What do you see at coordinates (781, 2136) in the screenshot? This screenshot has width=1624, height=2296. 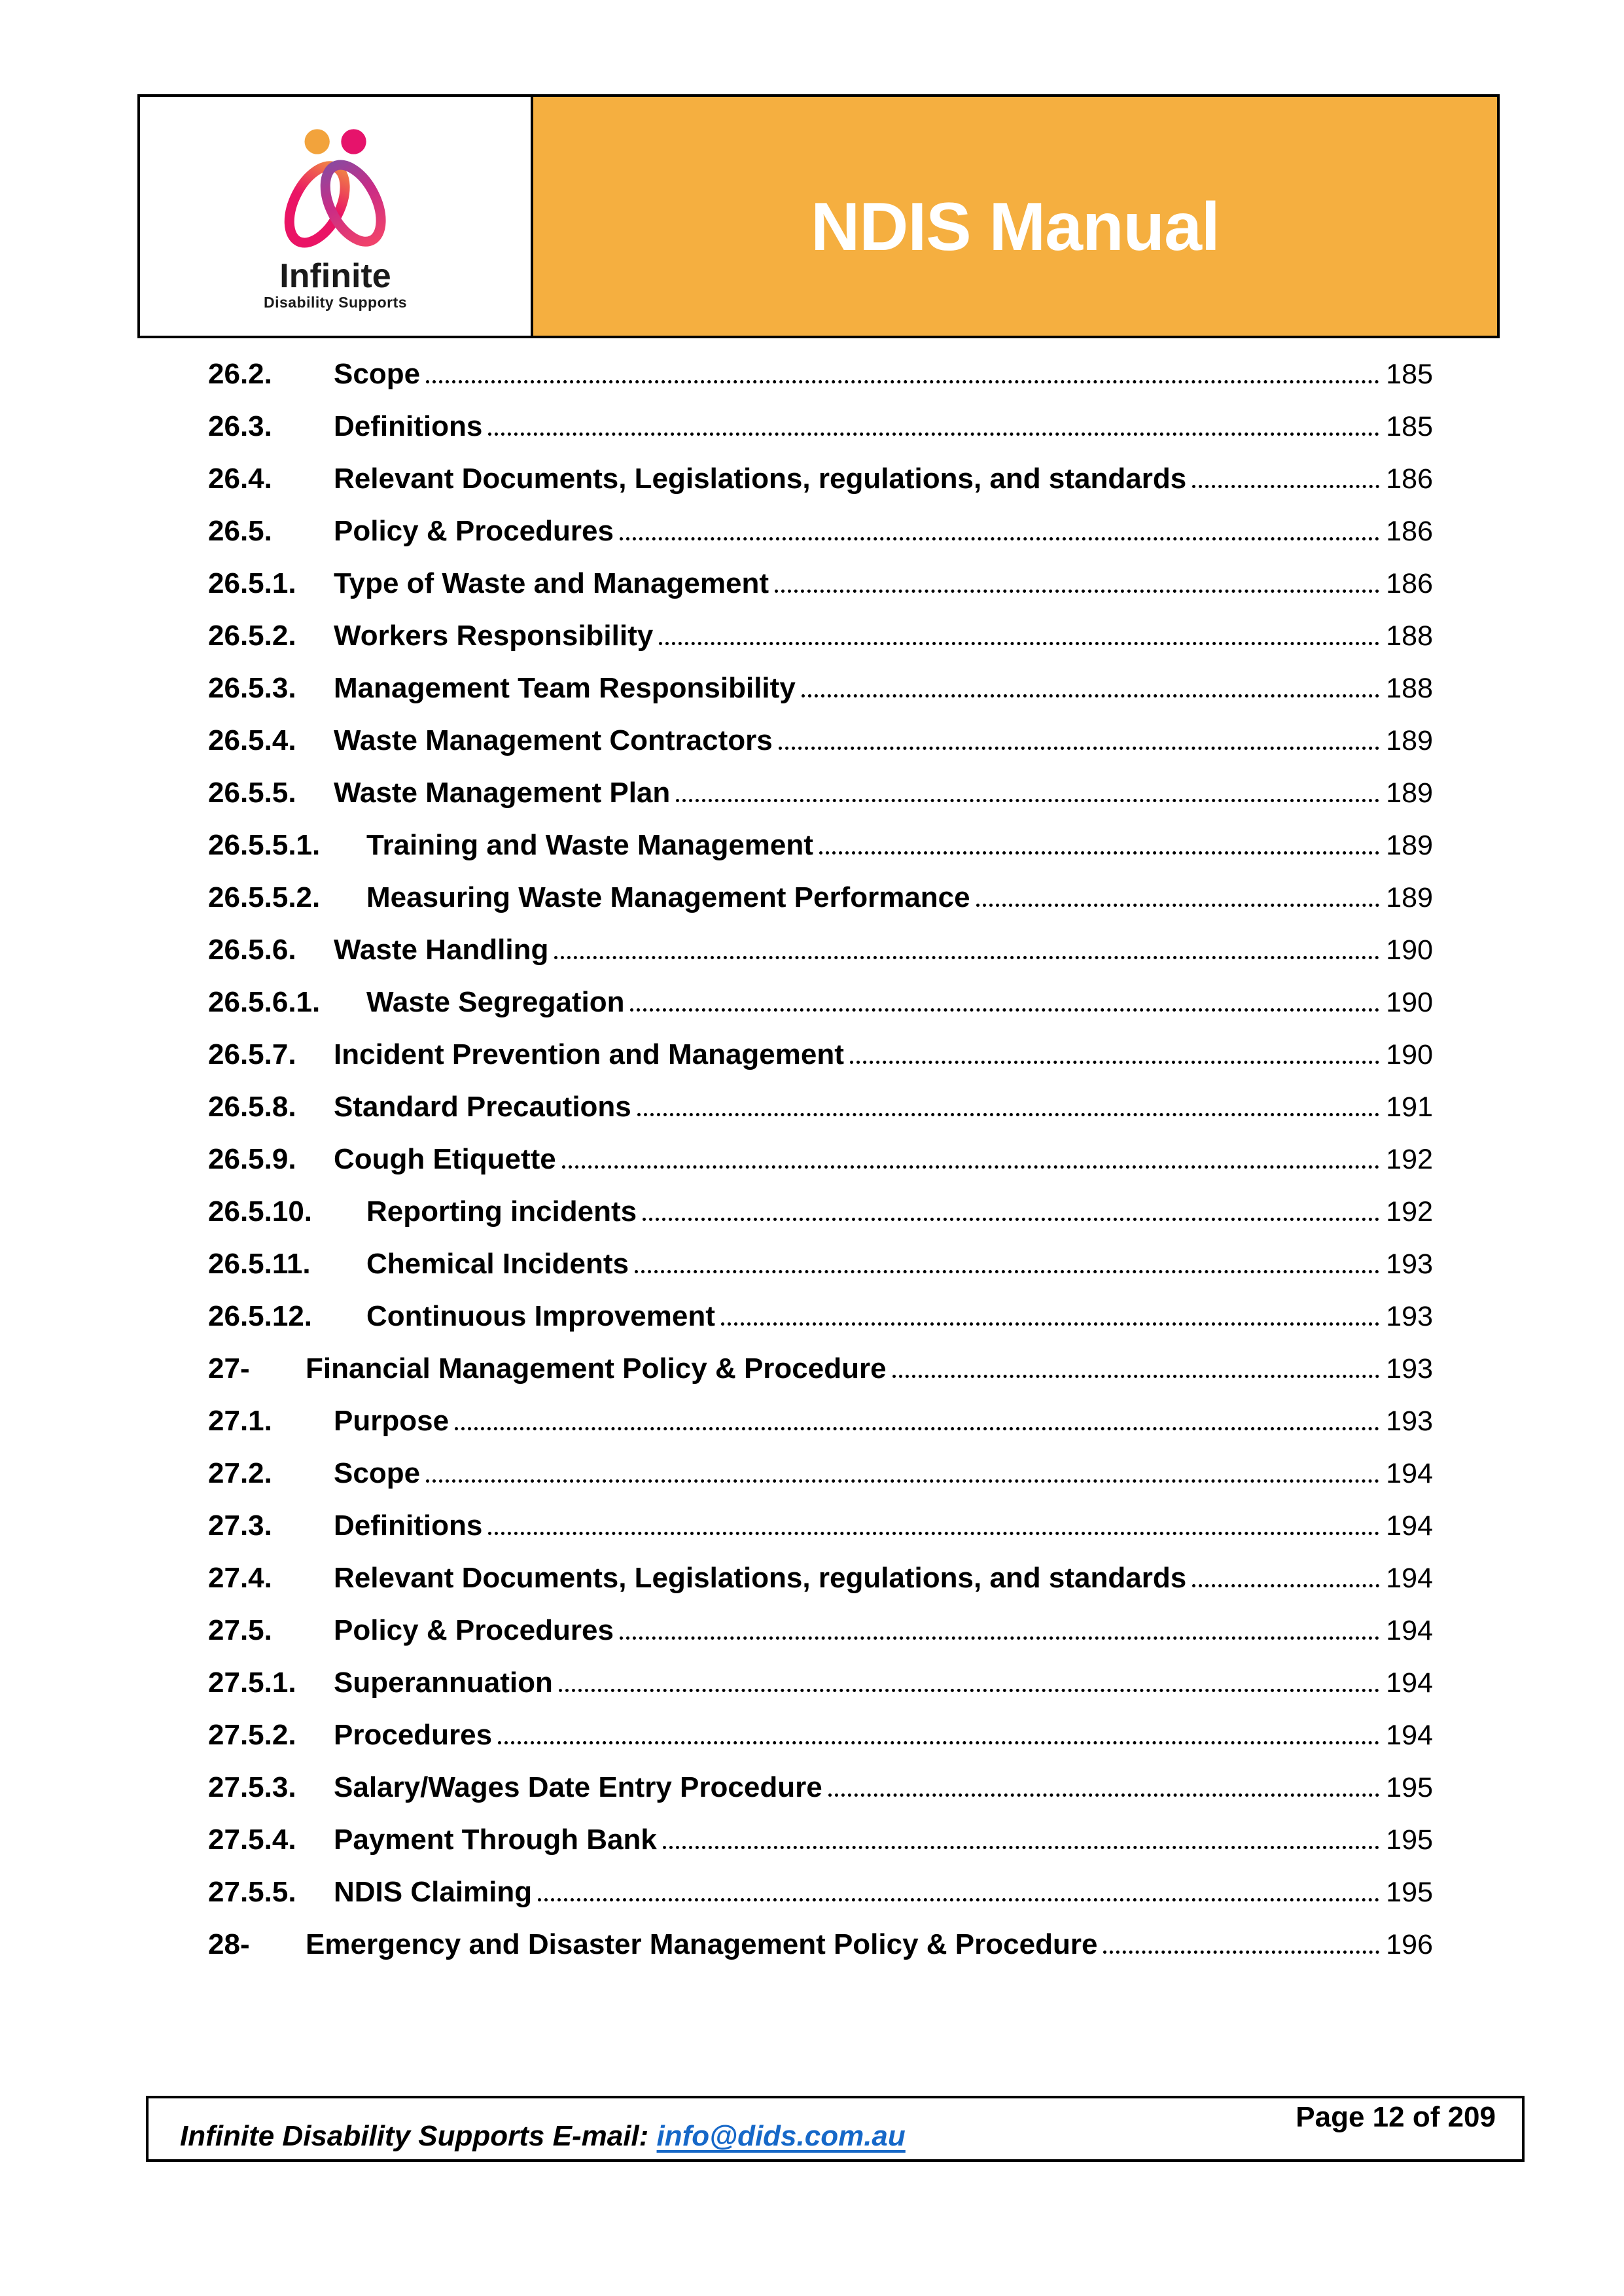 I see `footer-email-link: info@dids.com.au` at bounding box center [781, 2136].